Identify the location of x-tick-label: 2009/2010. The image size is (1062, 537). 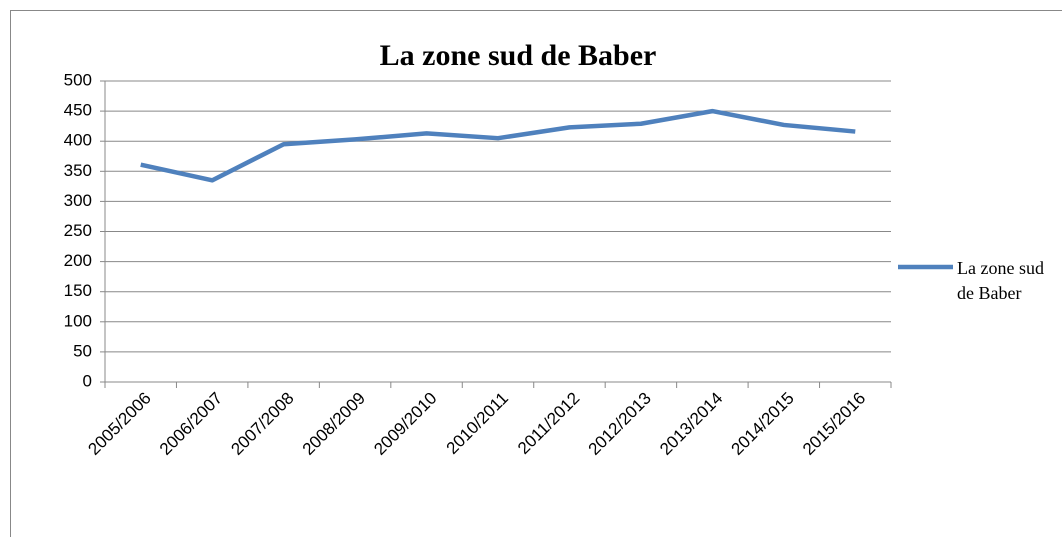
(405, 424).